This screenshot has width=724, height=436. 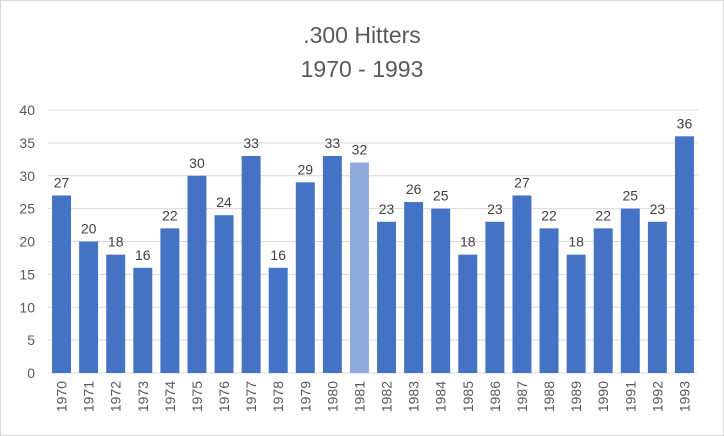 I want to click on data-label: 26, so click(x=414, y=189).